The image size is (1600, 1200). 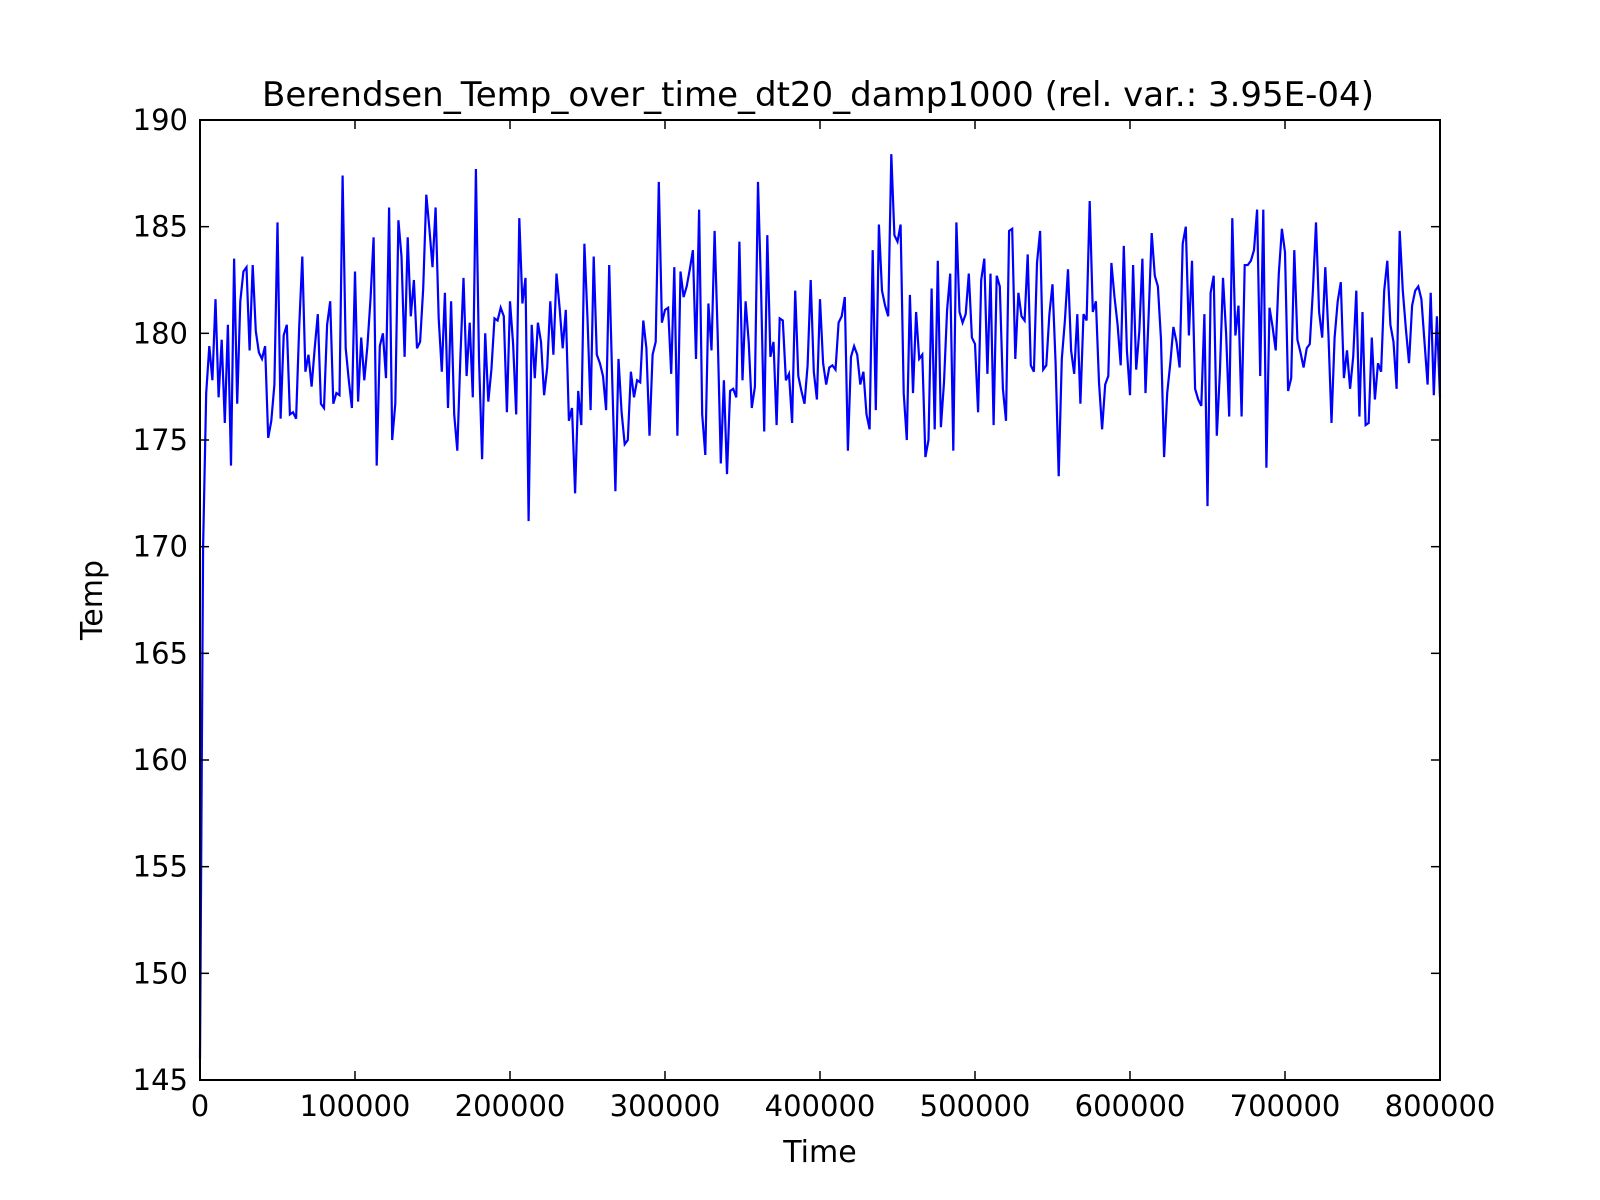 What do you see at coordinates (819, 1152) in the screenshot?
I see `x-axis-label: Time` at bounding box center [819, 1152].